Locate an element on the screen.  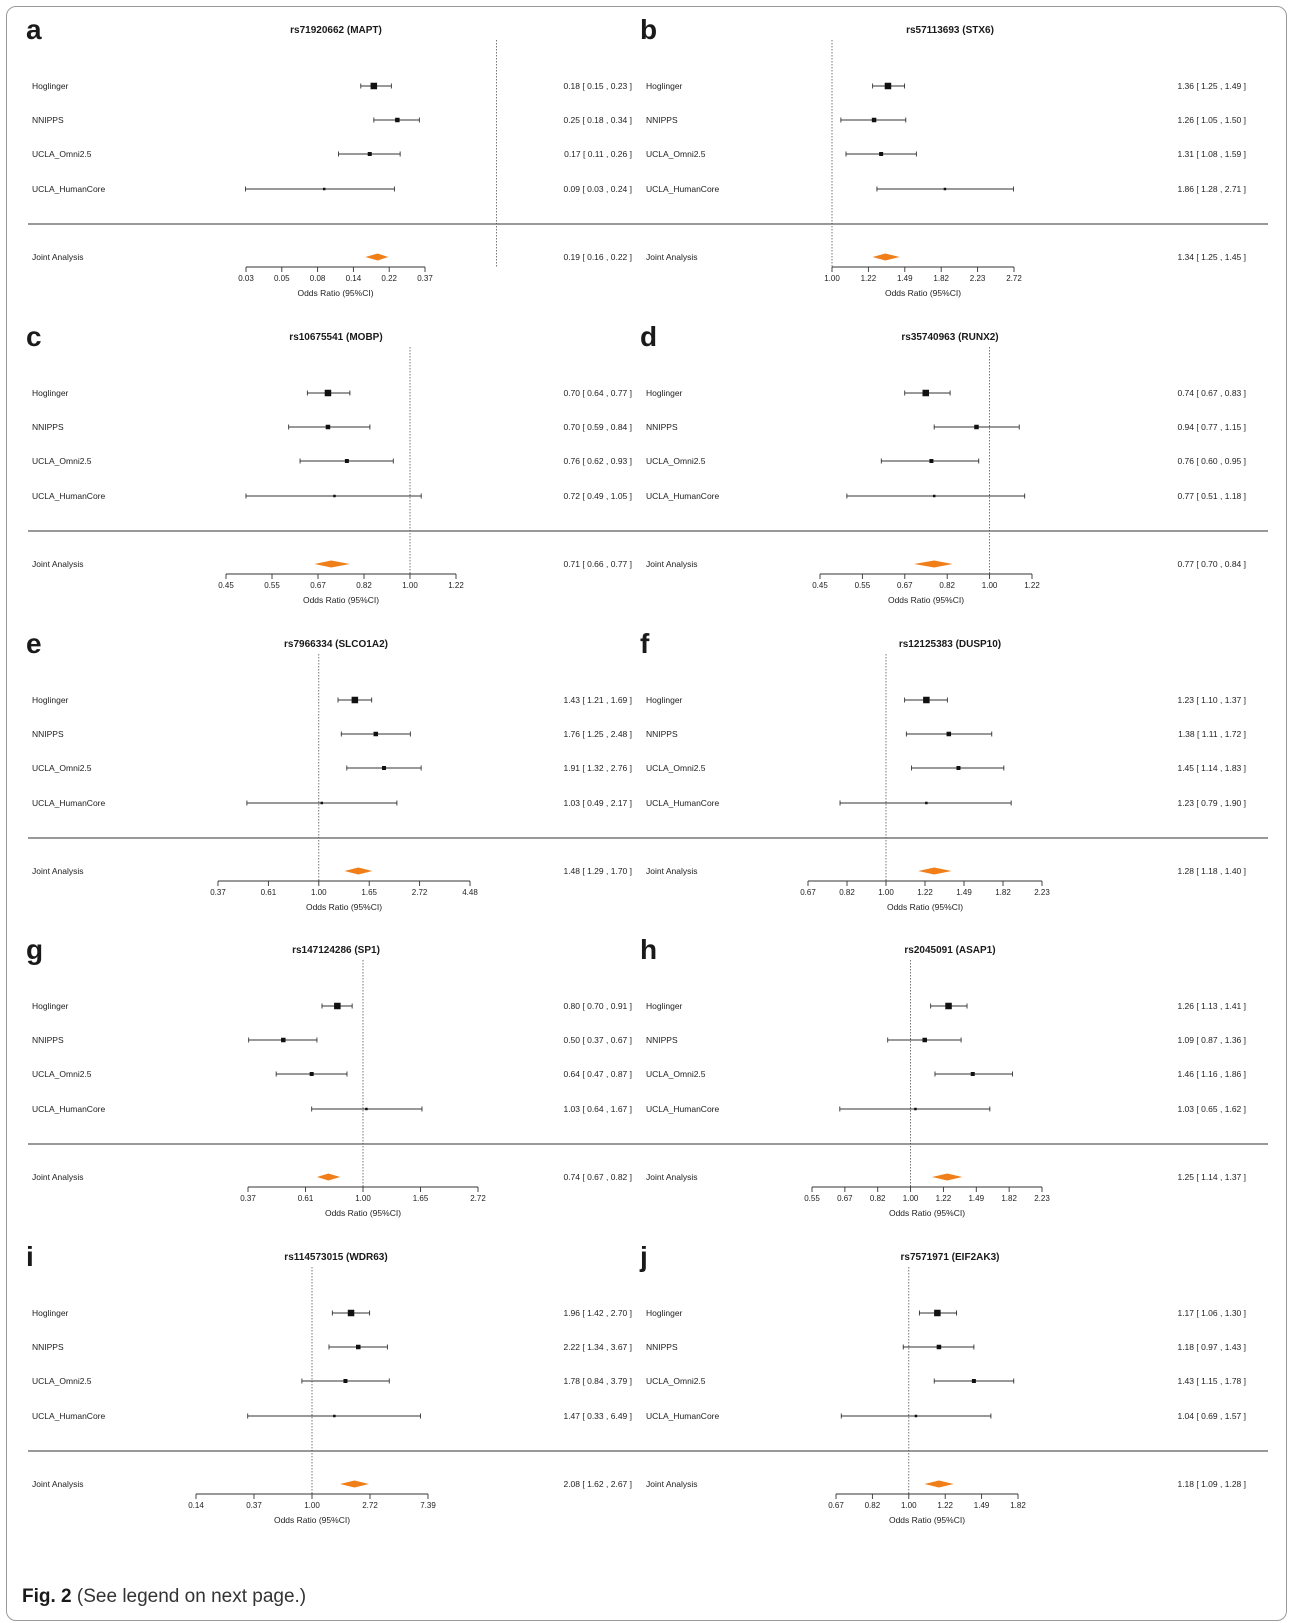
x-tick-label: 0.08 is located at coordinates (318, 278).